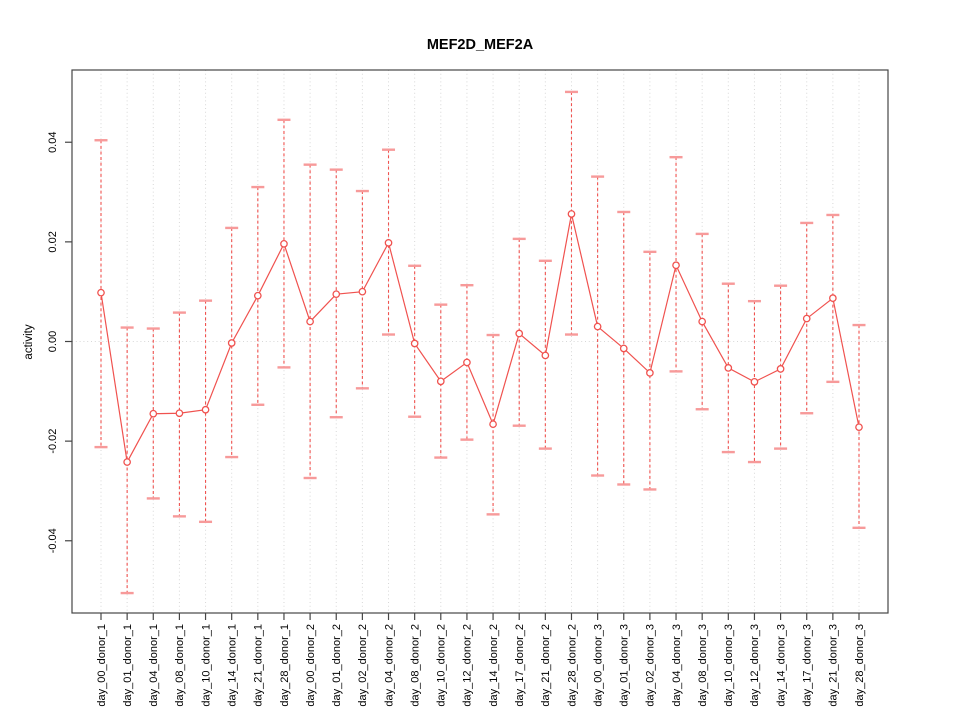 The image size is (960, 720). Describe the element at coordinates (154, 665) in the screenshot. I see `svg-text: day_04_donor_1` at that location.